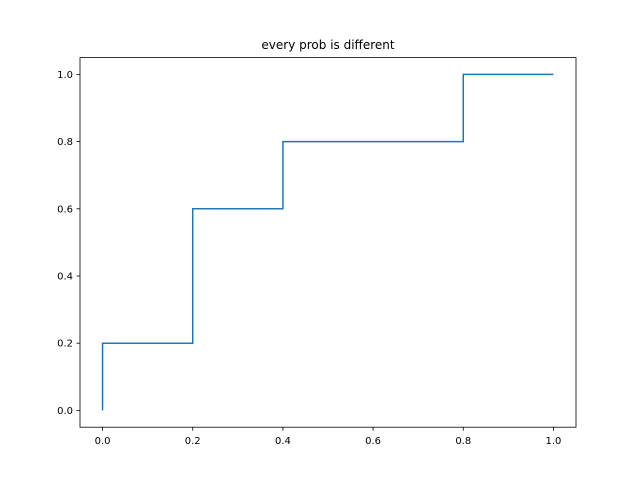 The image size is (640, 480). Describe the element at coordinates (65, 75) in the screenshot. I see `y-tick-label: 1.0` at that location.